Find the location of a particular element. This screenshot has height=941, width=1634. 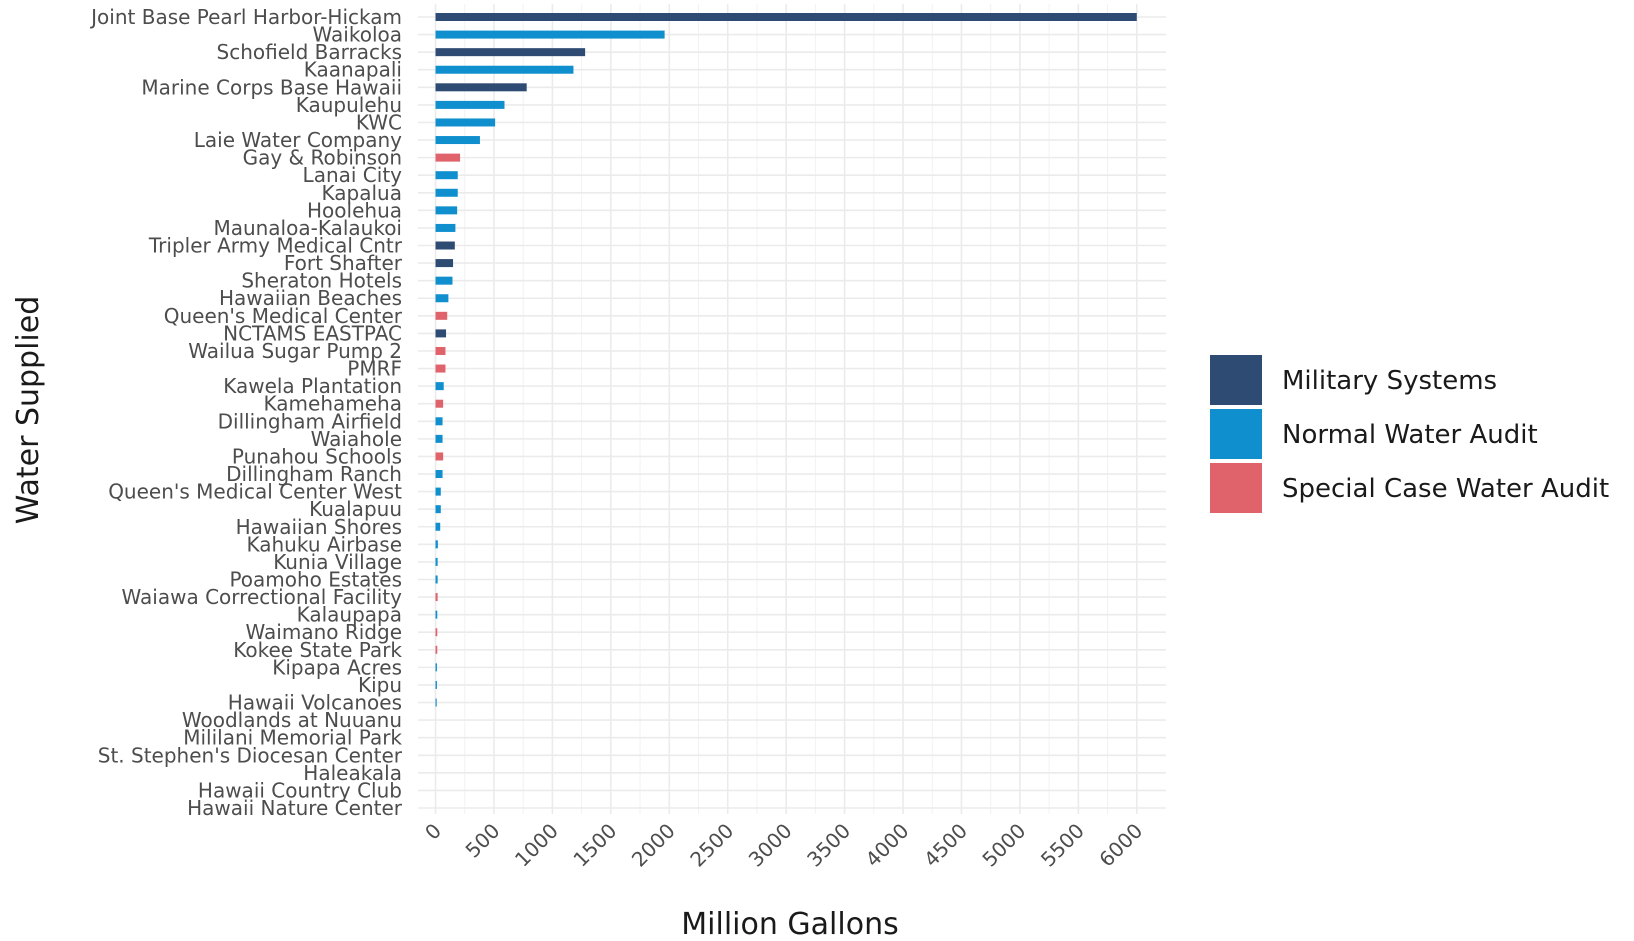

y-tick-label: Hoolehua is located at coordinates (354, 210).